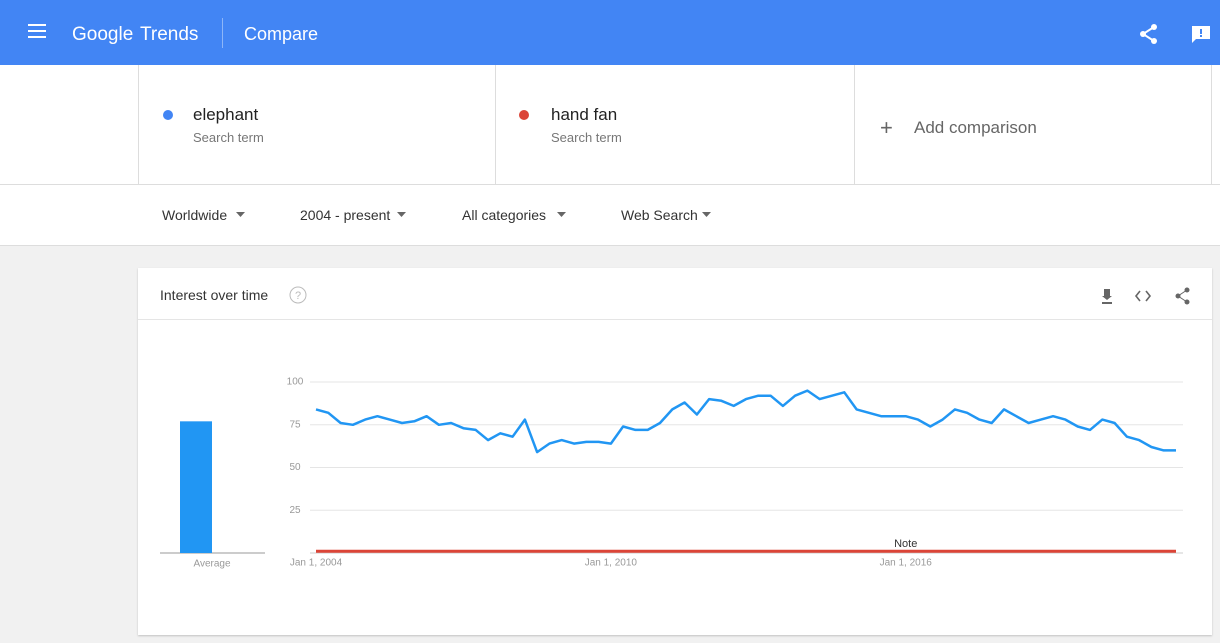  What do you see at coordinates (212, 564) in the screenshot?
I see `average-label: Average` at bounding box center [212, 564].